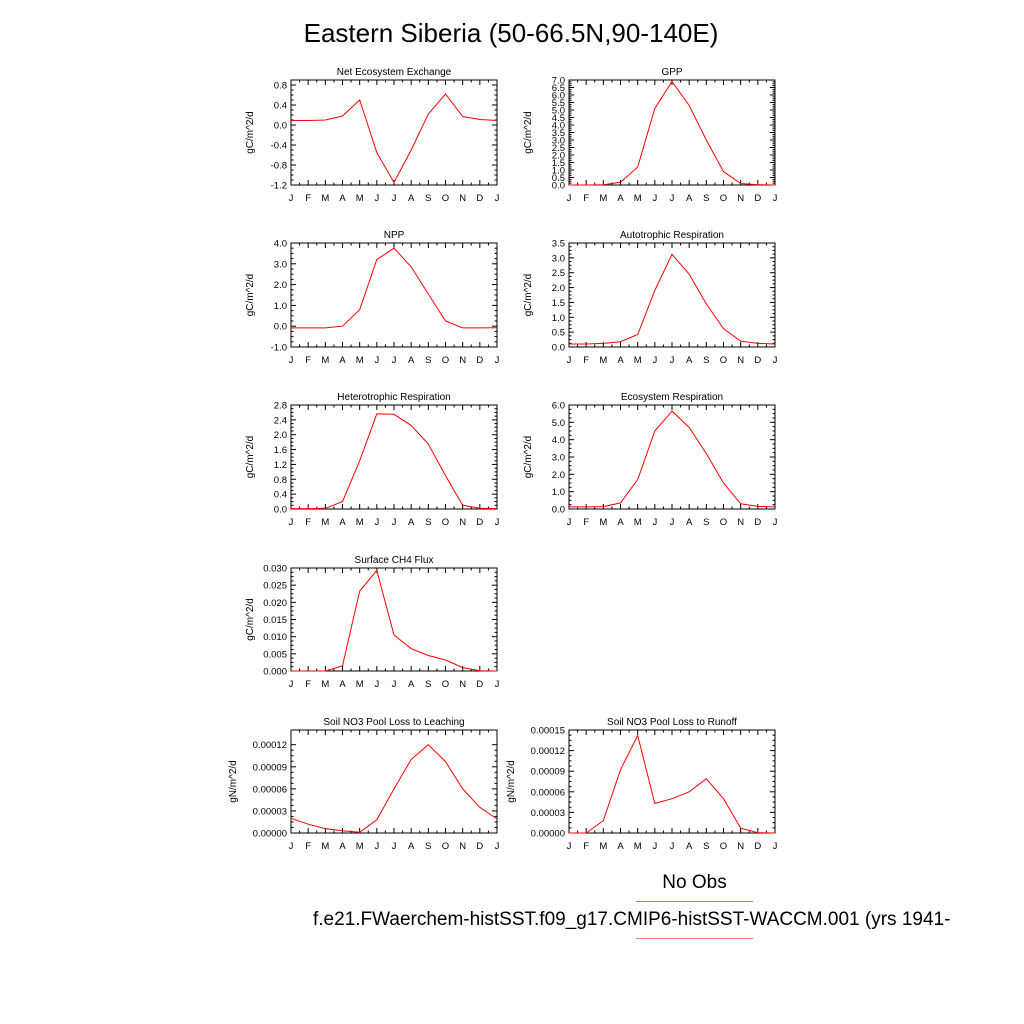  I want to click on y-tick-label: 3.5, so click(558, 244).